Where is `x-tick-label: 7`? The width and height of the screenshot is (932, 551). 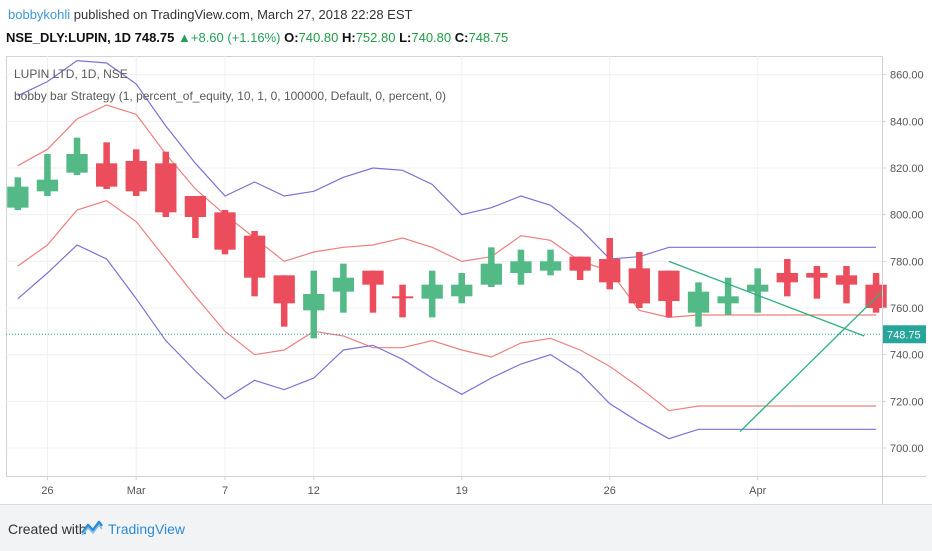 x-tick-label: 7 is located at coordinates (225, 491).